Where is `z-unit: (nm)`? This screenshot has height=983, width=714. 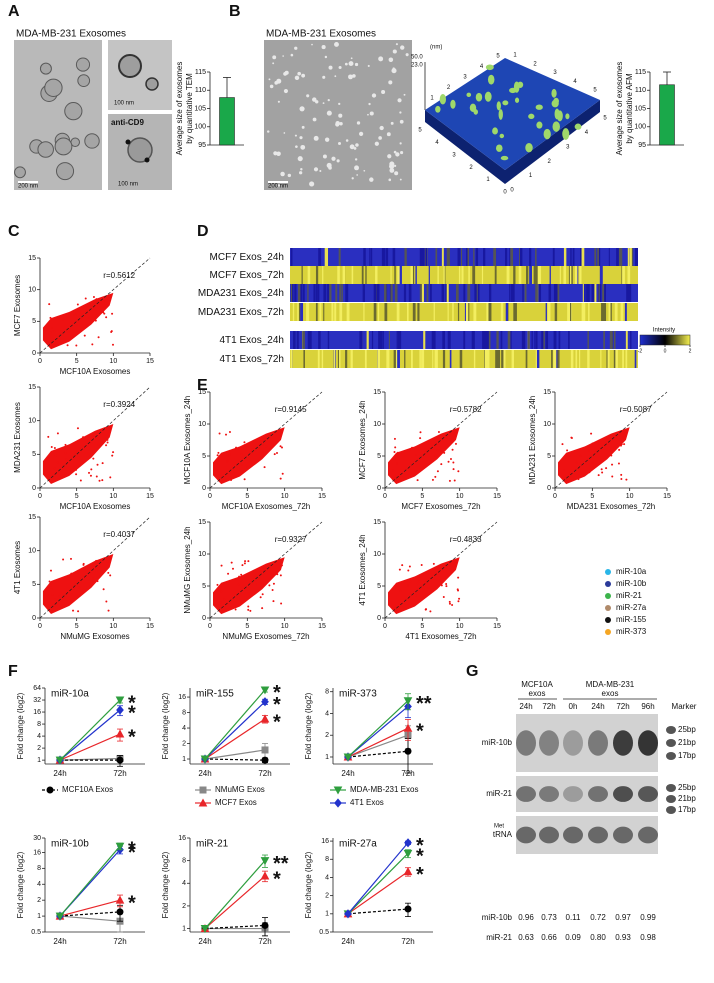
z-unit: (nm) is located at coordinates (436, 48).